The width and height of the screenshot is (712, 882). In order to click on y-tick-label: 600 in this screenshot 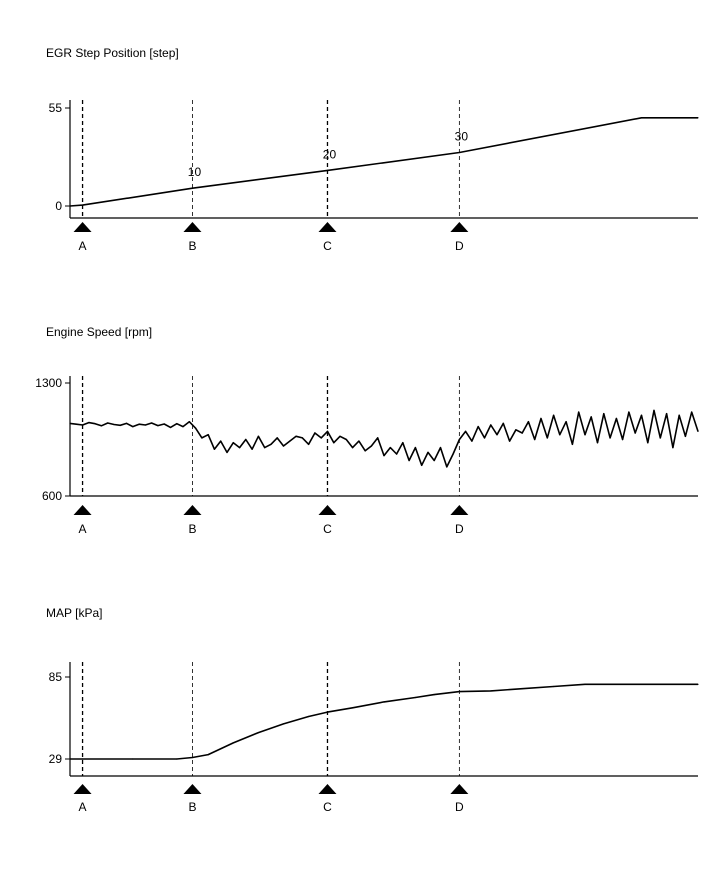, I will do `click(52, 496)`.